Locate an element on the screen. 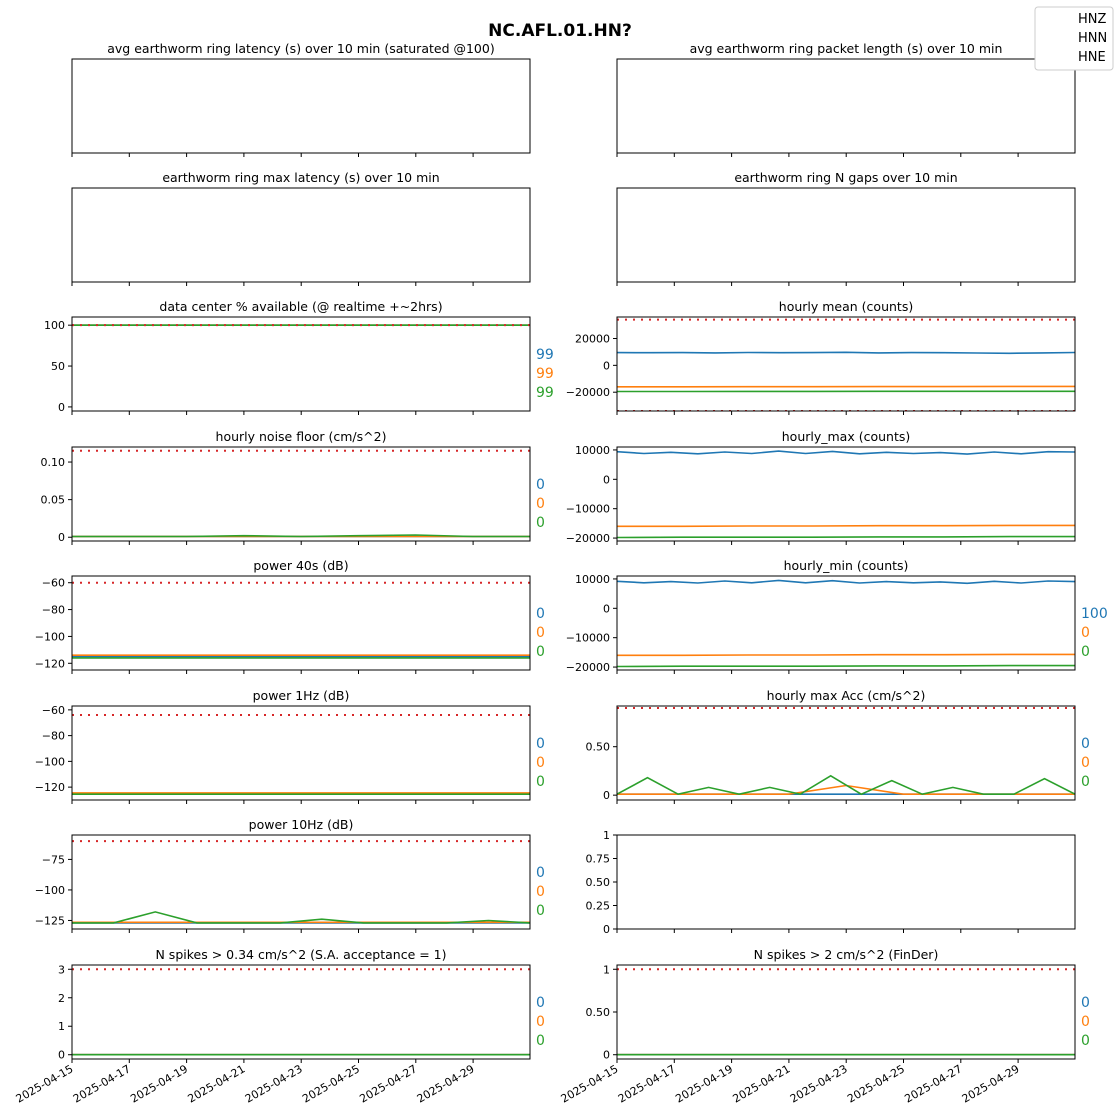 This screenshot has height=1120, width=1120. y-tick-label: −80 is located at coordinates (53, 736).